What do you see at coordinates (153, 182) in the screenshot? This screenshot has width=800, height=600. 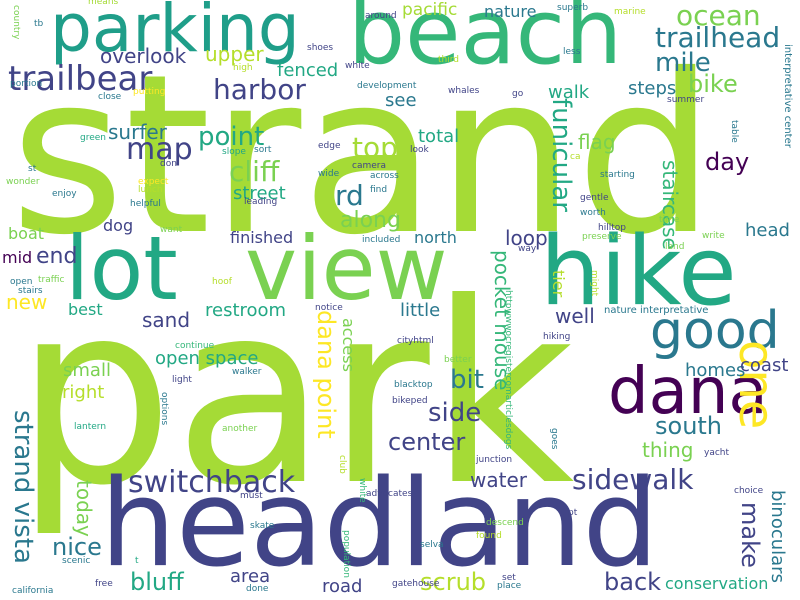 I see `word-expect: expect` at bounding box center [153, 182].